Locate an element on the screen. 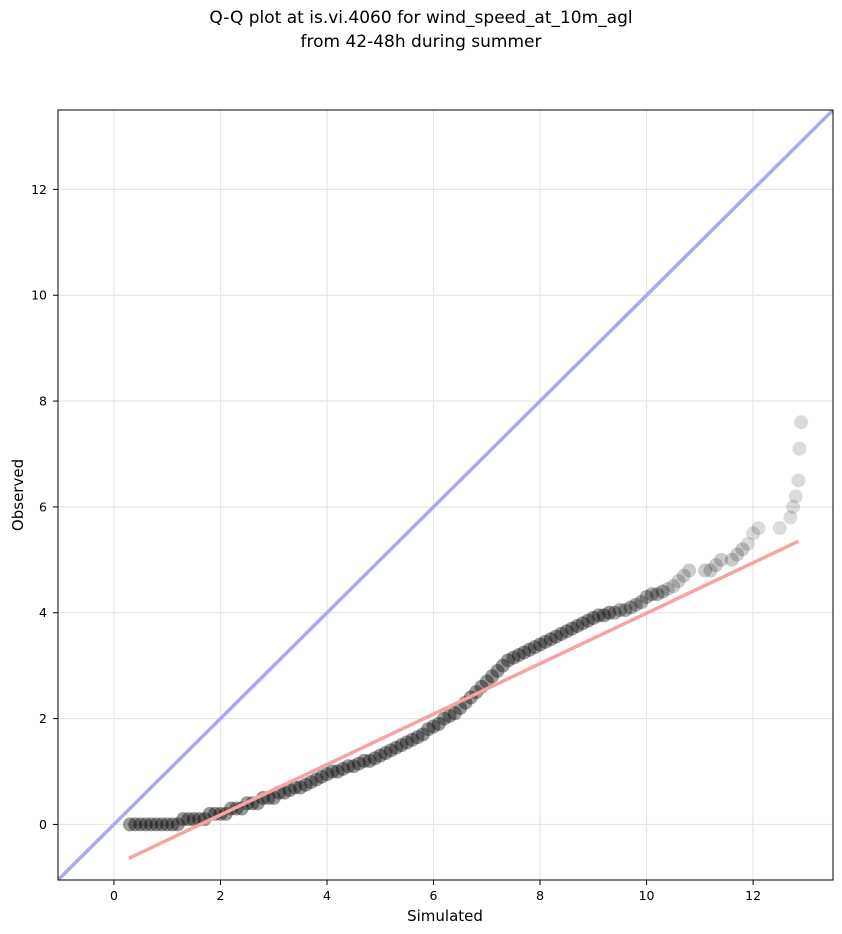 This screenshot has height=934, width=842. x-tick-label: 10 is located at coordinates (647, 895).